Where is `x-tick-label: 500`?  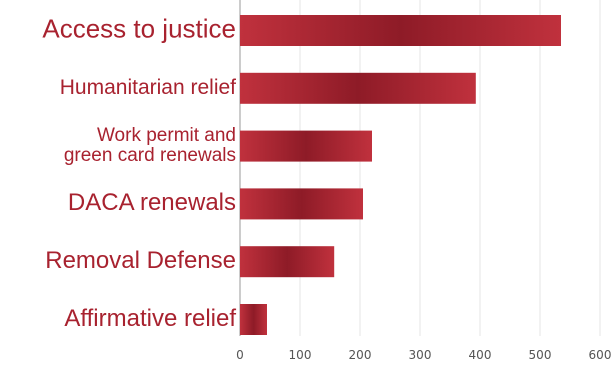 x-tick-label: 500 is located at coordinates (540, 355).